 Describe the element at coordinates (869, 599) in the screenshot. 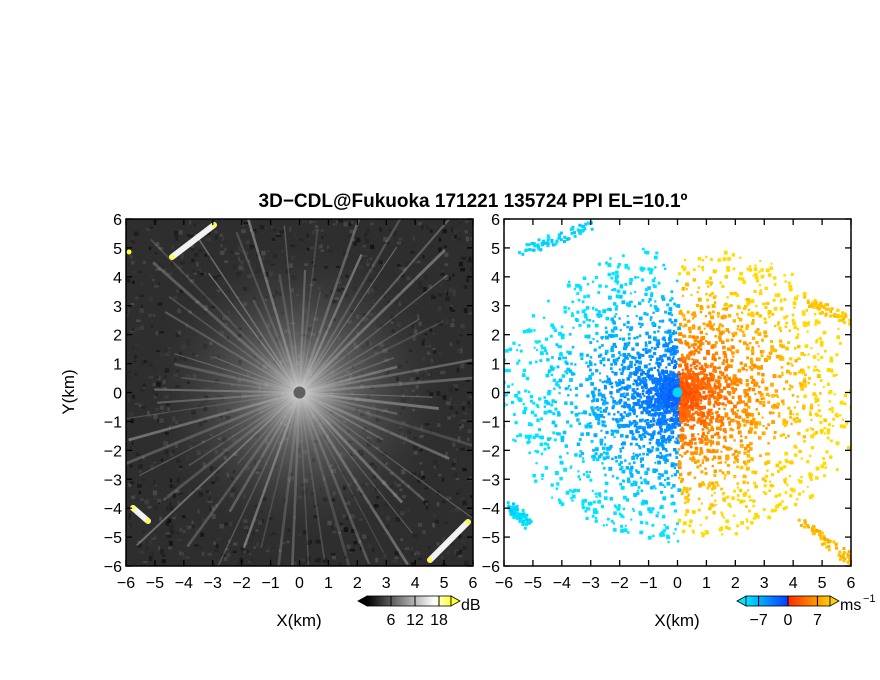

I see `velocity-colorbar-unit-exponent: −1` at that location.